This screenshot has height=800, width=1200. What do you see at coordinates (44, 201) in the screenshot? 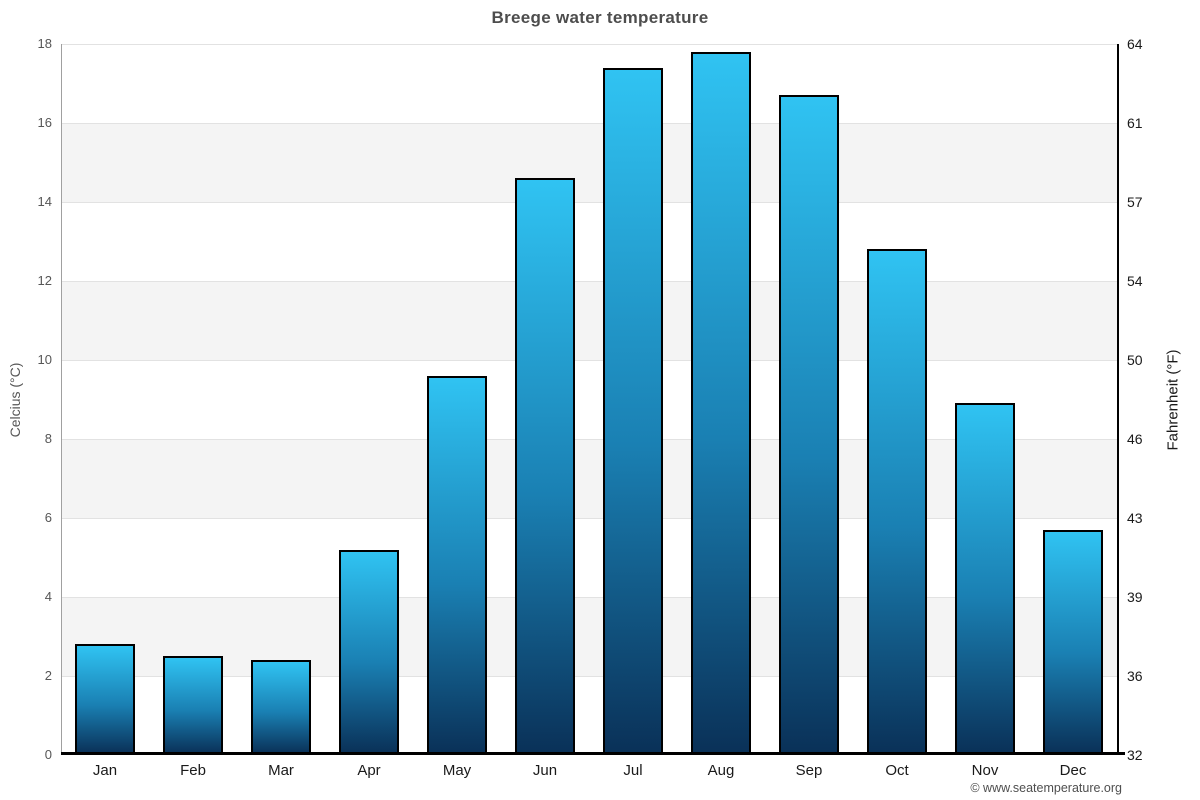
I see `y-axis-left-tick-label: 14` at bounding box center [44, 201].